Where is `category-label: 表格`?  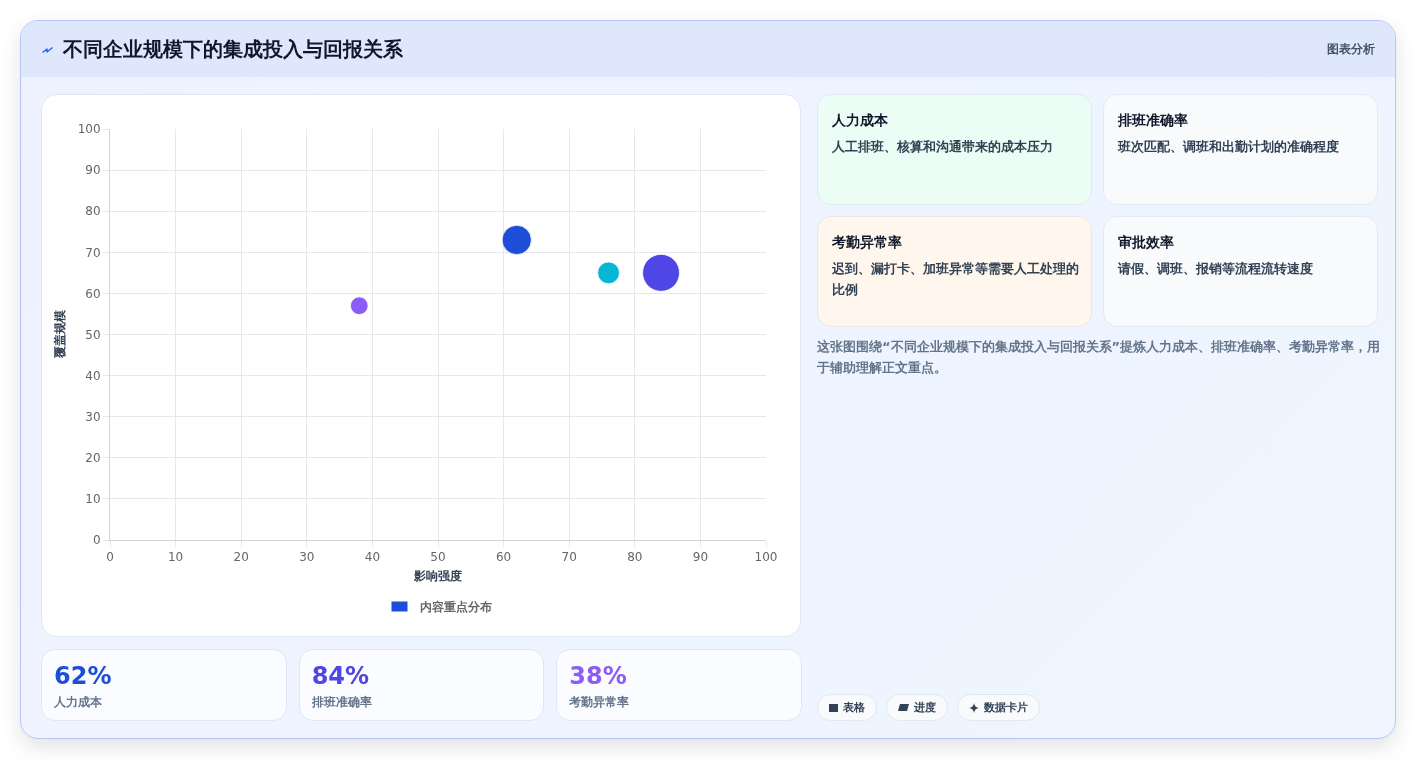 category-label: 表格 is located at coordinates (854, 707).